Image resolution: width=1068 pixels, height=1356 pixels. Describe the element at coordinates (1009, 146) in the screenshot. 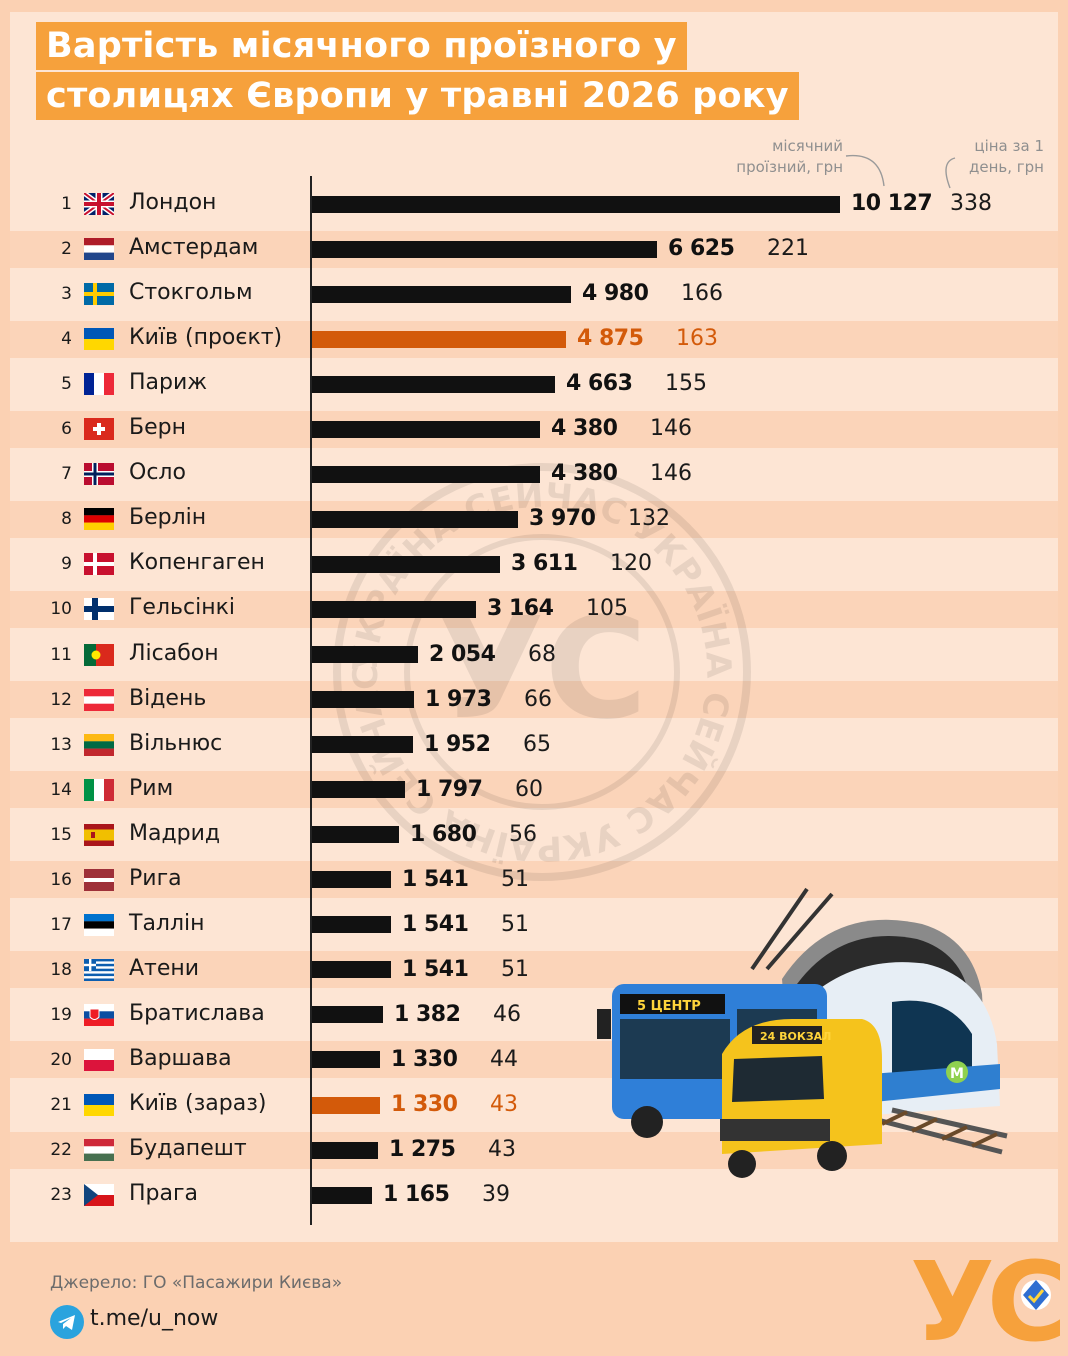

I see `daily-header-line1: ціна за 1` at that location.